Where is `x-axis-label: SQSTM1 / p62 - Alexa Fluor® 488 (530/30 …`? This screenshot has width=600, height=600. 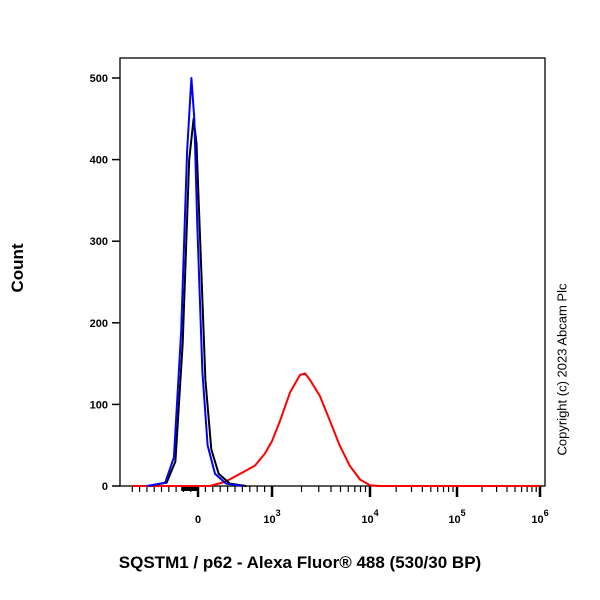
x-axis-label: SQSTM1 / p62 - Alexa Fluor® 488 (530/30 … is located at coordinates (300, 562).